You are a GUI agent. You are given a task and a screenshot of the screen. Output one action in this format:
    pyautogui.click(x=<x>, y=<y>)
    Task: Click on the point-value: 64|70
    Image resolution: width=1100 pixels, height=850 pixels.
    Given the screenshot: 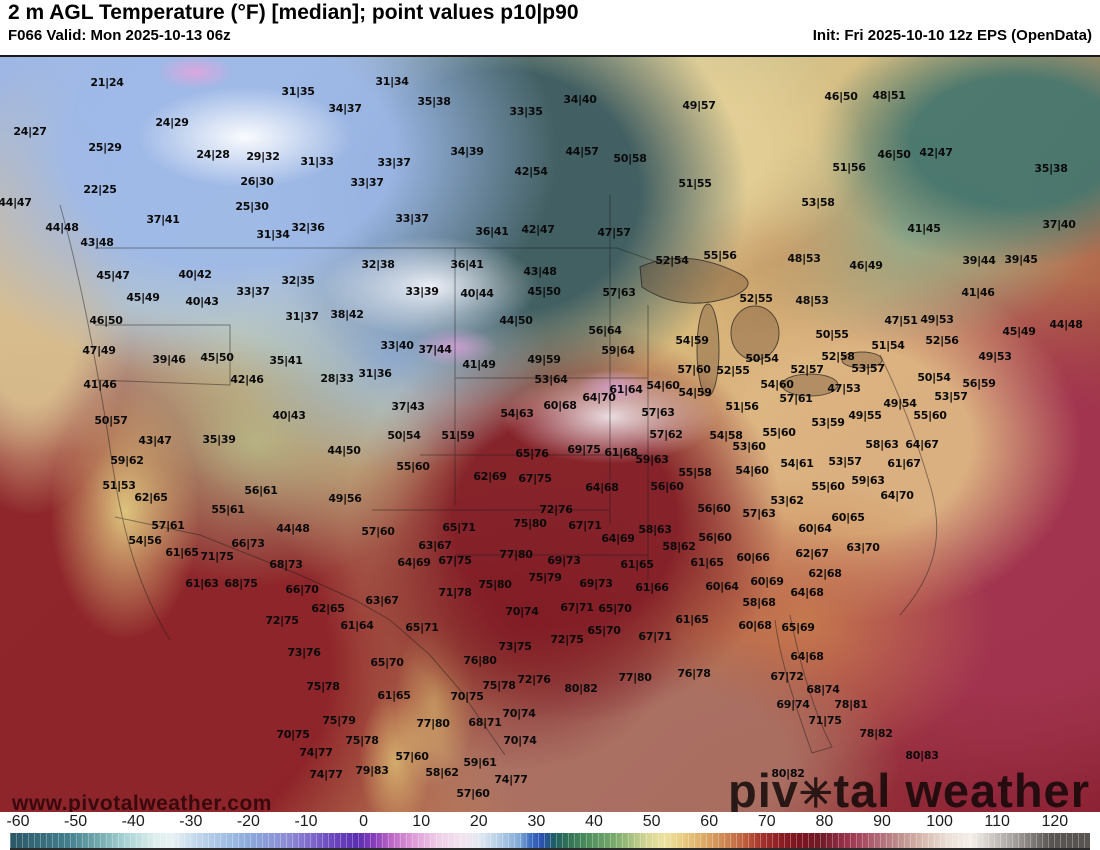 What is the action you would take?
    pyautogui.click(x=599, y=397)
    